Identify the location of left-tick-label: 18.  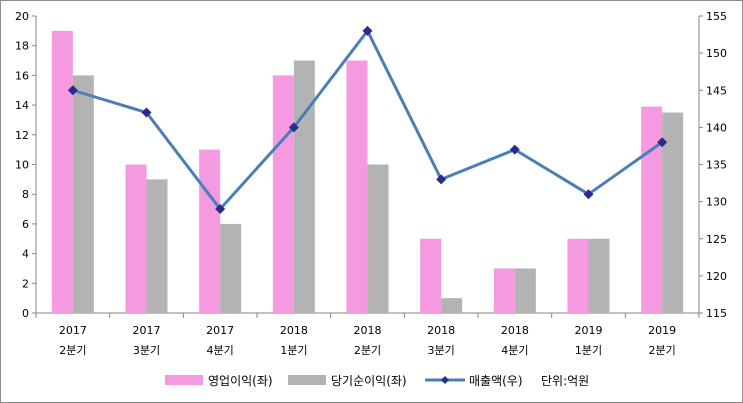
(22, 46).